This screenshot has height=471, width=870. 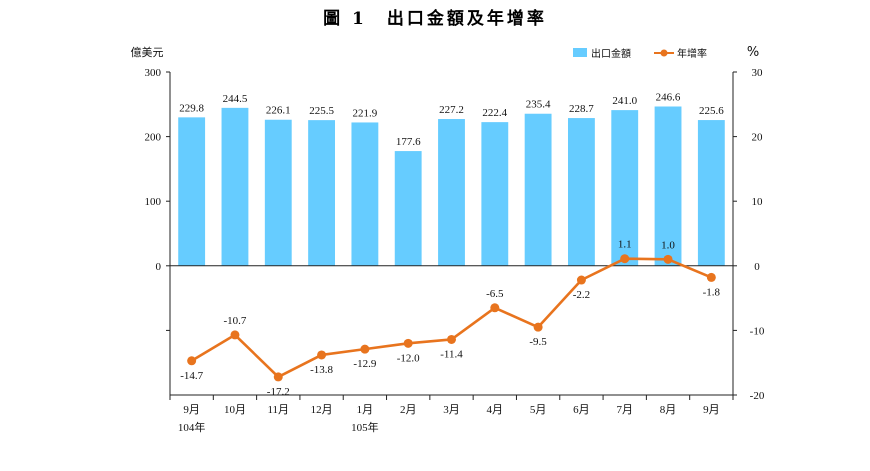 I want to click on right-axis-tick-label: 10, so click(x=758, y=202).